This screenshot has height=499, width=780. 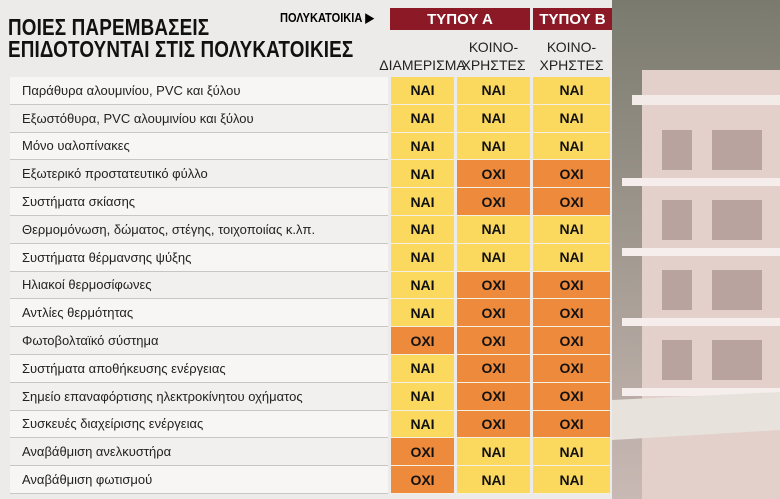 What do you see at coordinates (199, 313) in the screenshot?
I see `row-label: Αντλίες θερμότητας` at bounding box center [199, 313].